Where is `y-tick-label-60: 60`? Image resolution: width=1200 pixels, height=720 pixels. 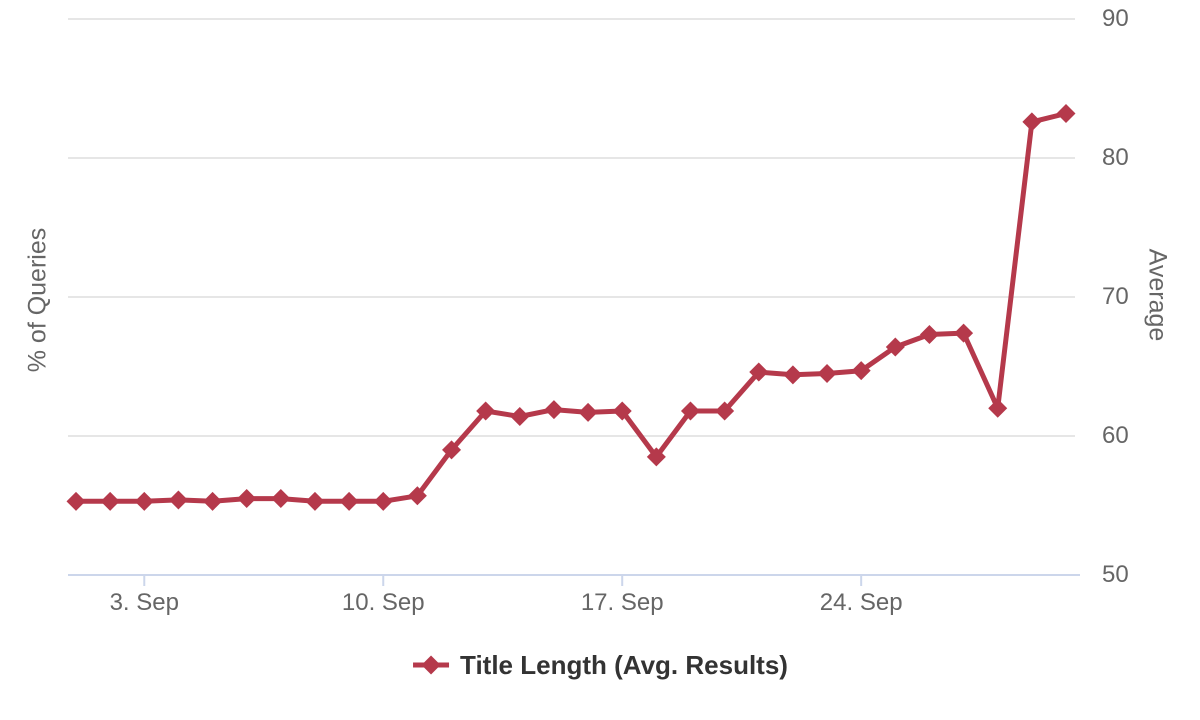 y-tick-label-60: 60 is located at coordinates (1115, 435).